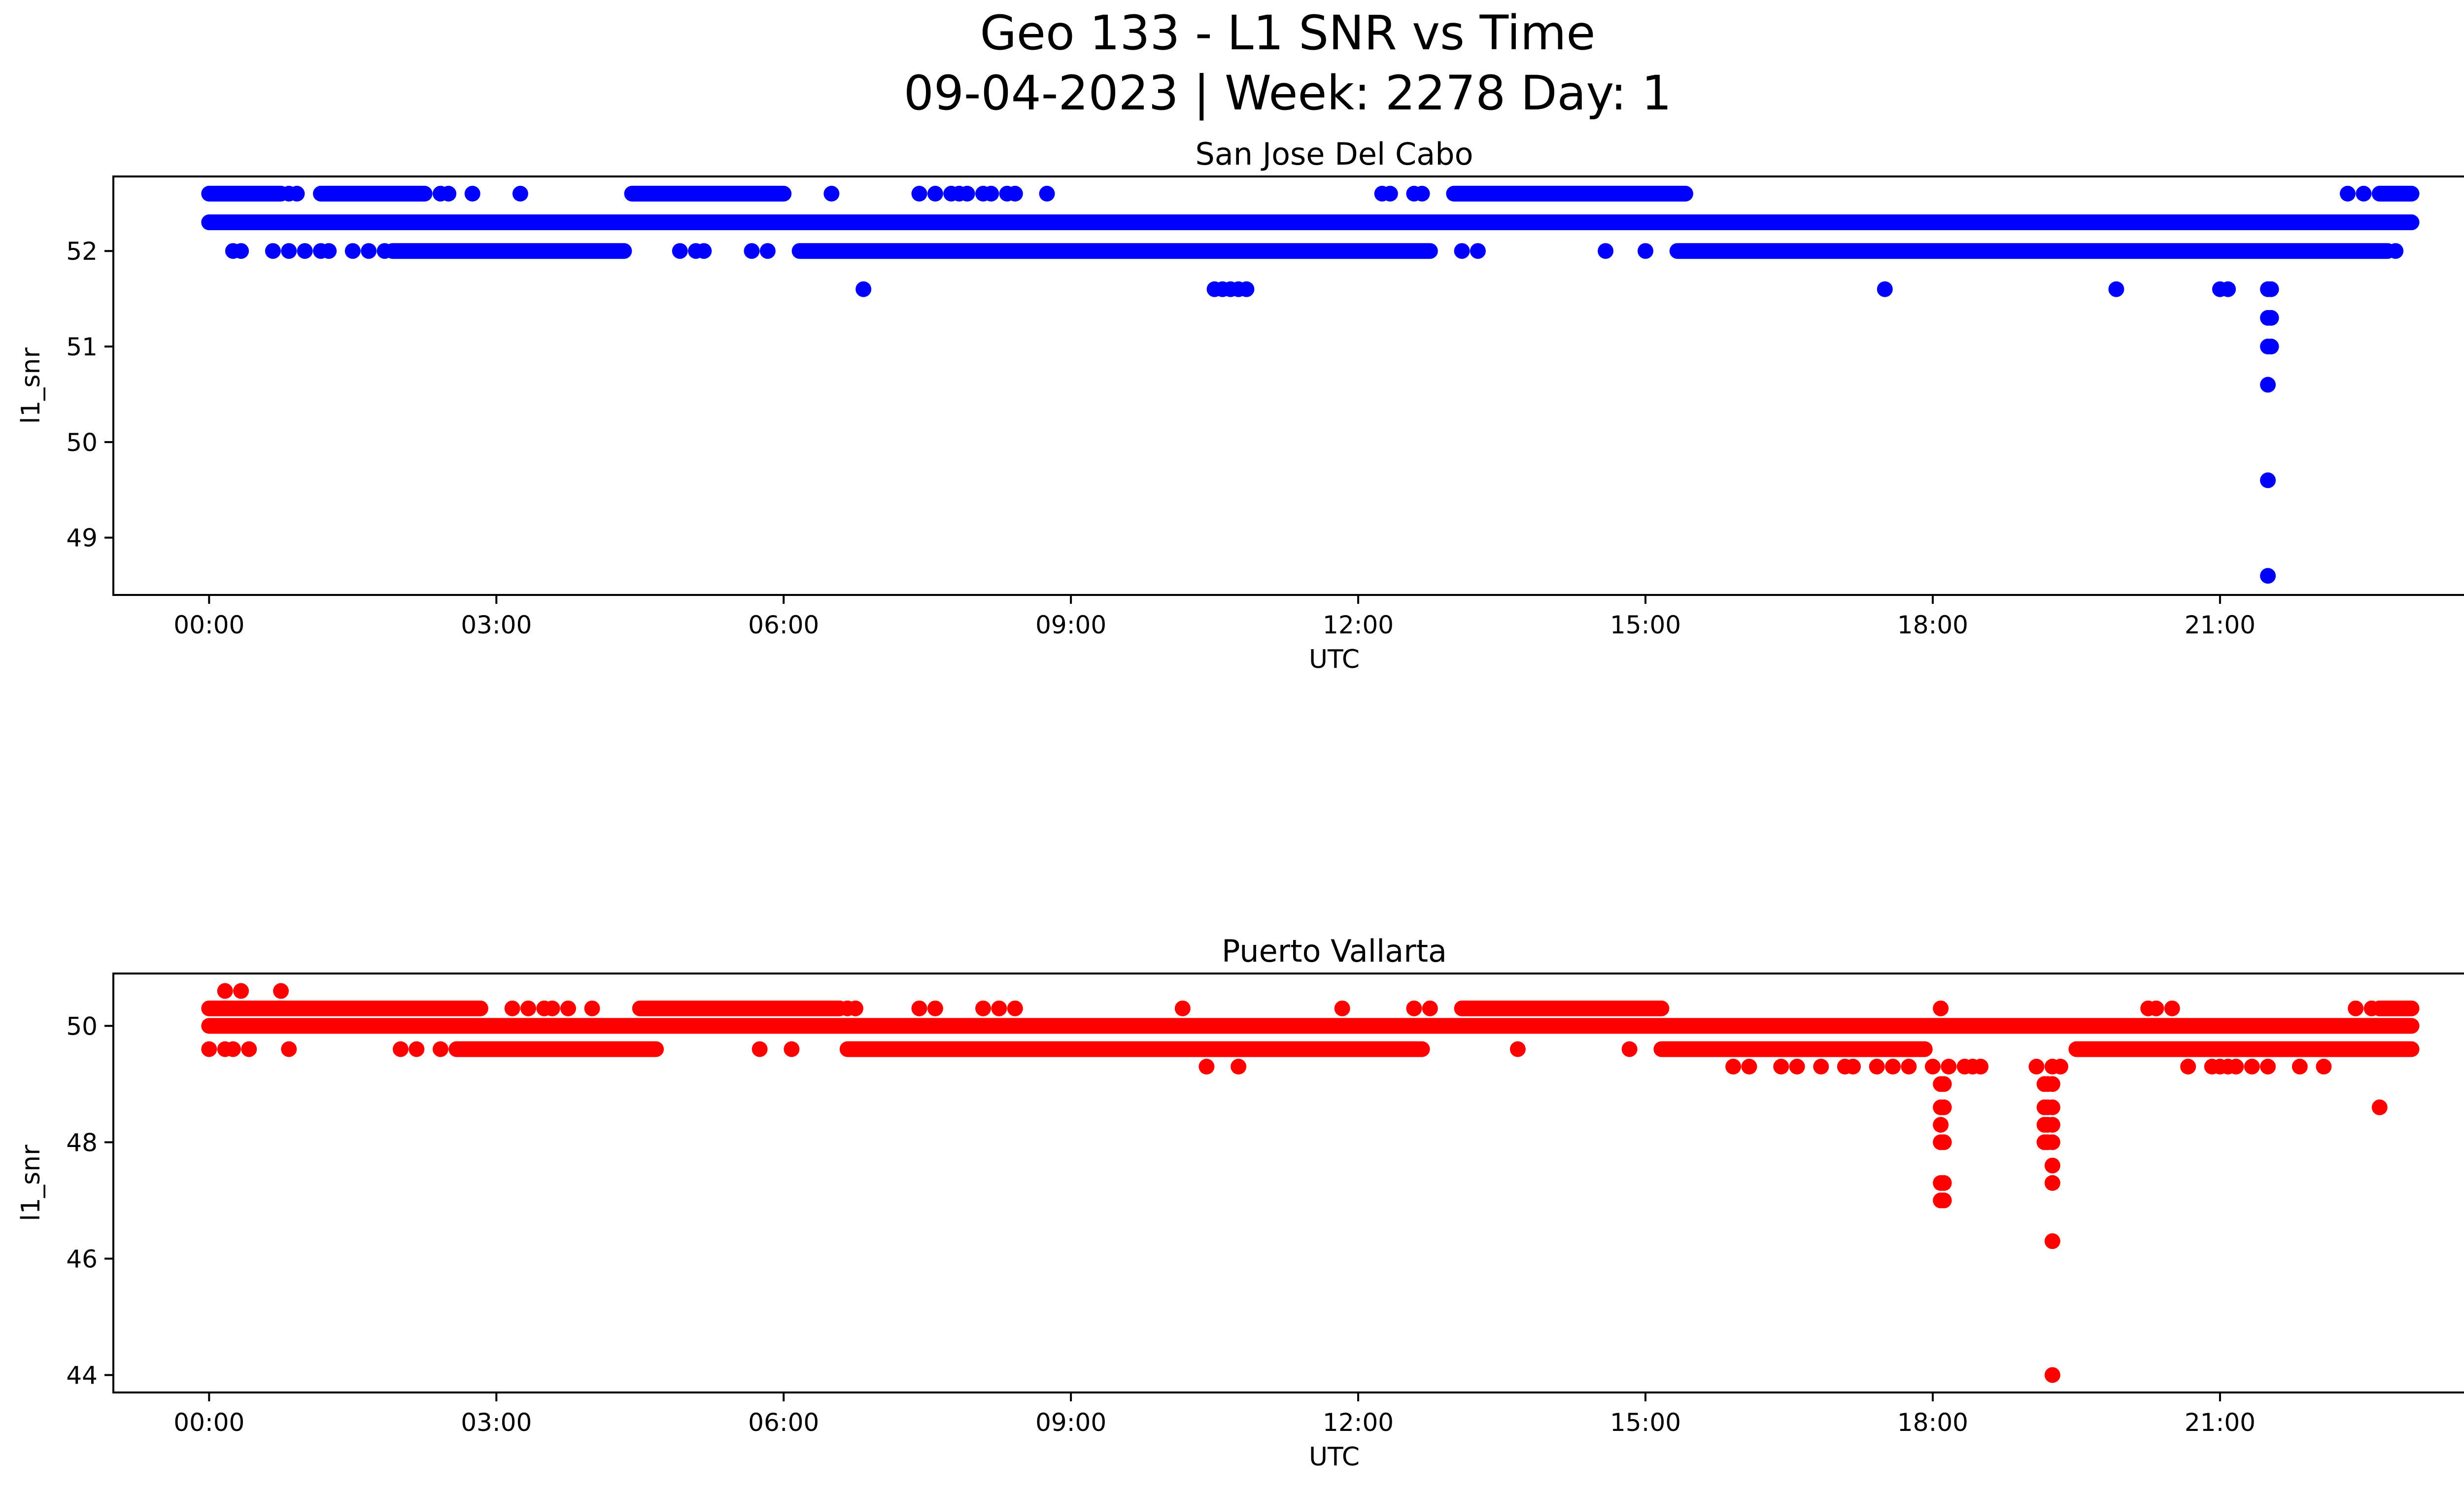 The width and height of the screenshot is (2464, 1495). What do you see at coordinates (82, 538) in the screenshot?
I see `y-tick-label: 49` at bounding box center [82, 538].